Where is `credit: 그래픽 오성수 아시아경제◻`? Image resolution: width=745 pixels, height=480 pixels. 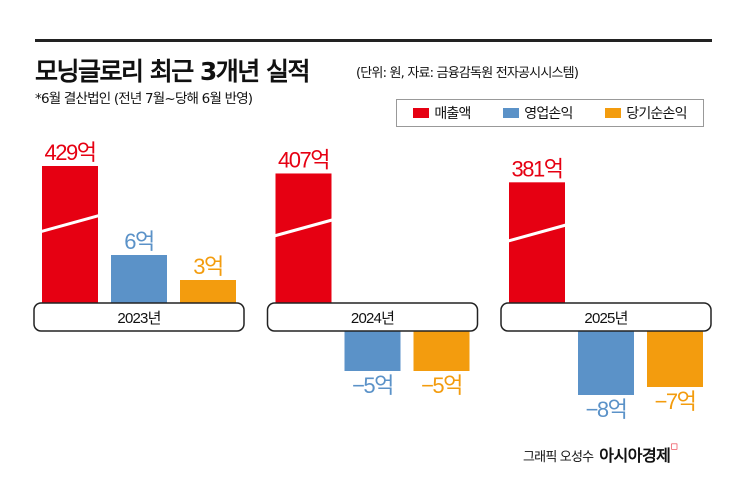 credit: 그래픽 오성수 아시아경제◻ is located at coordinates (600, 454).